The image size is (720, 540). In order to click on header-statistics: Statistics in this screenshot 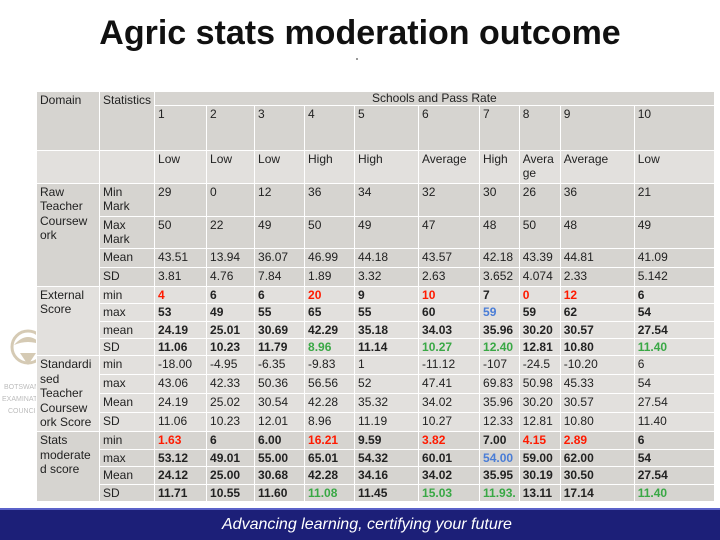, I will do `click(127, 121)`.